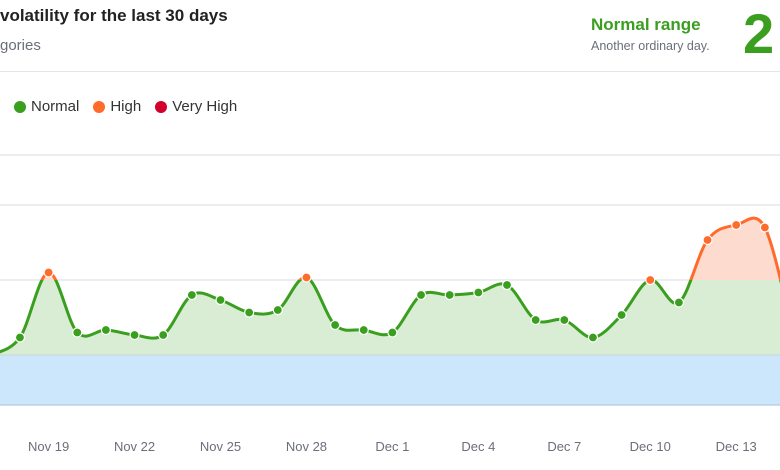 The width and height of the screenshot is (780, 470). I want to click on high-area, so click(410, 249).